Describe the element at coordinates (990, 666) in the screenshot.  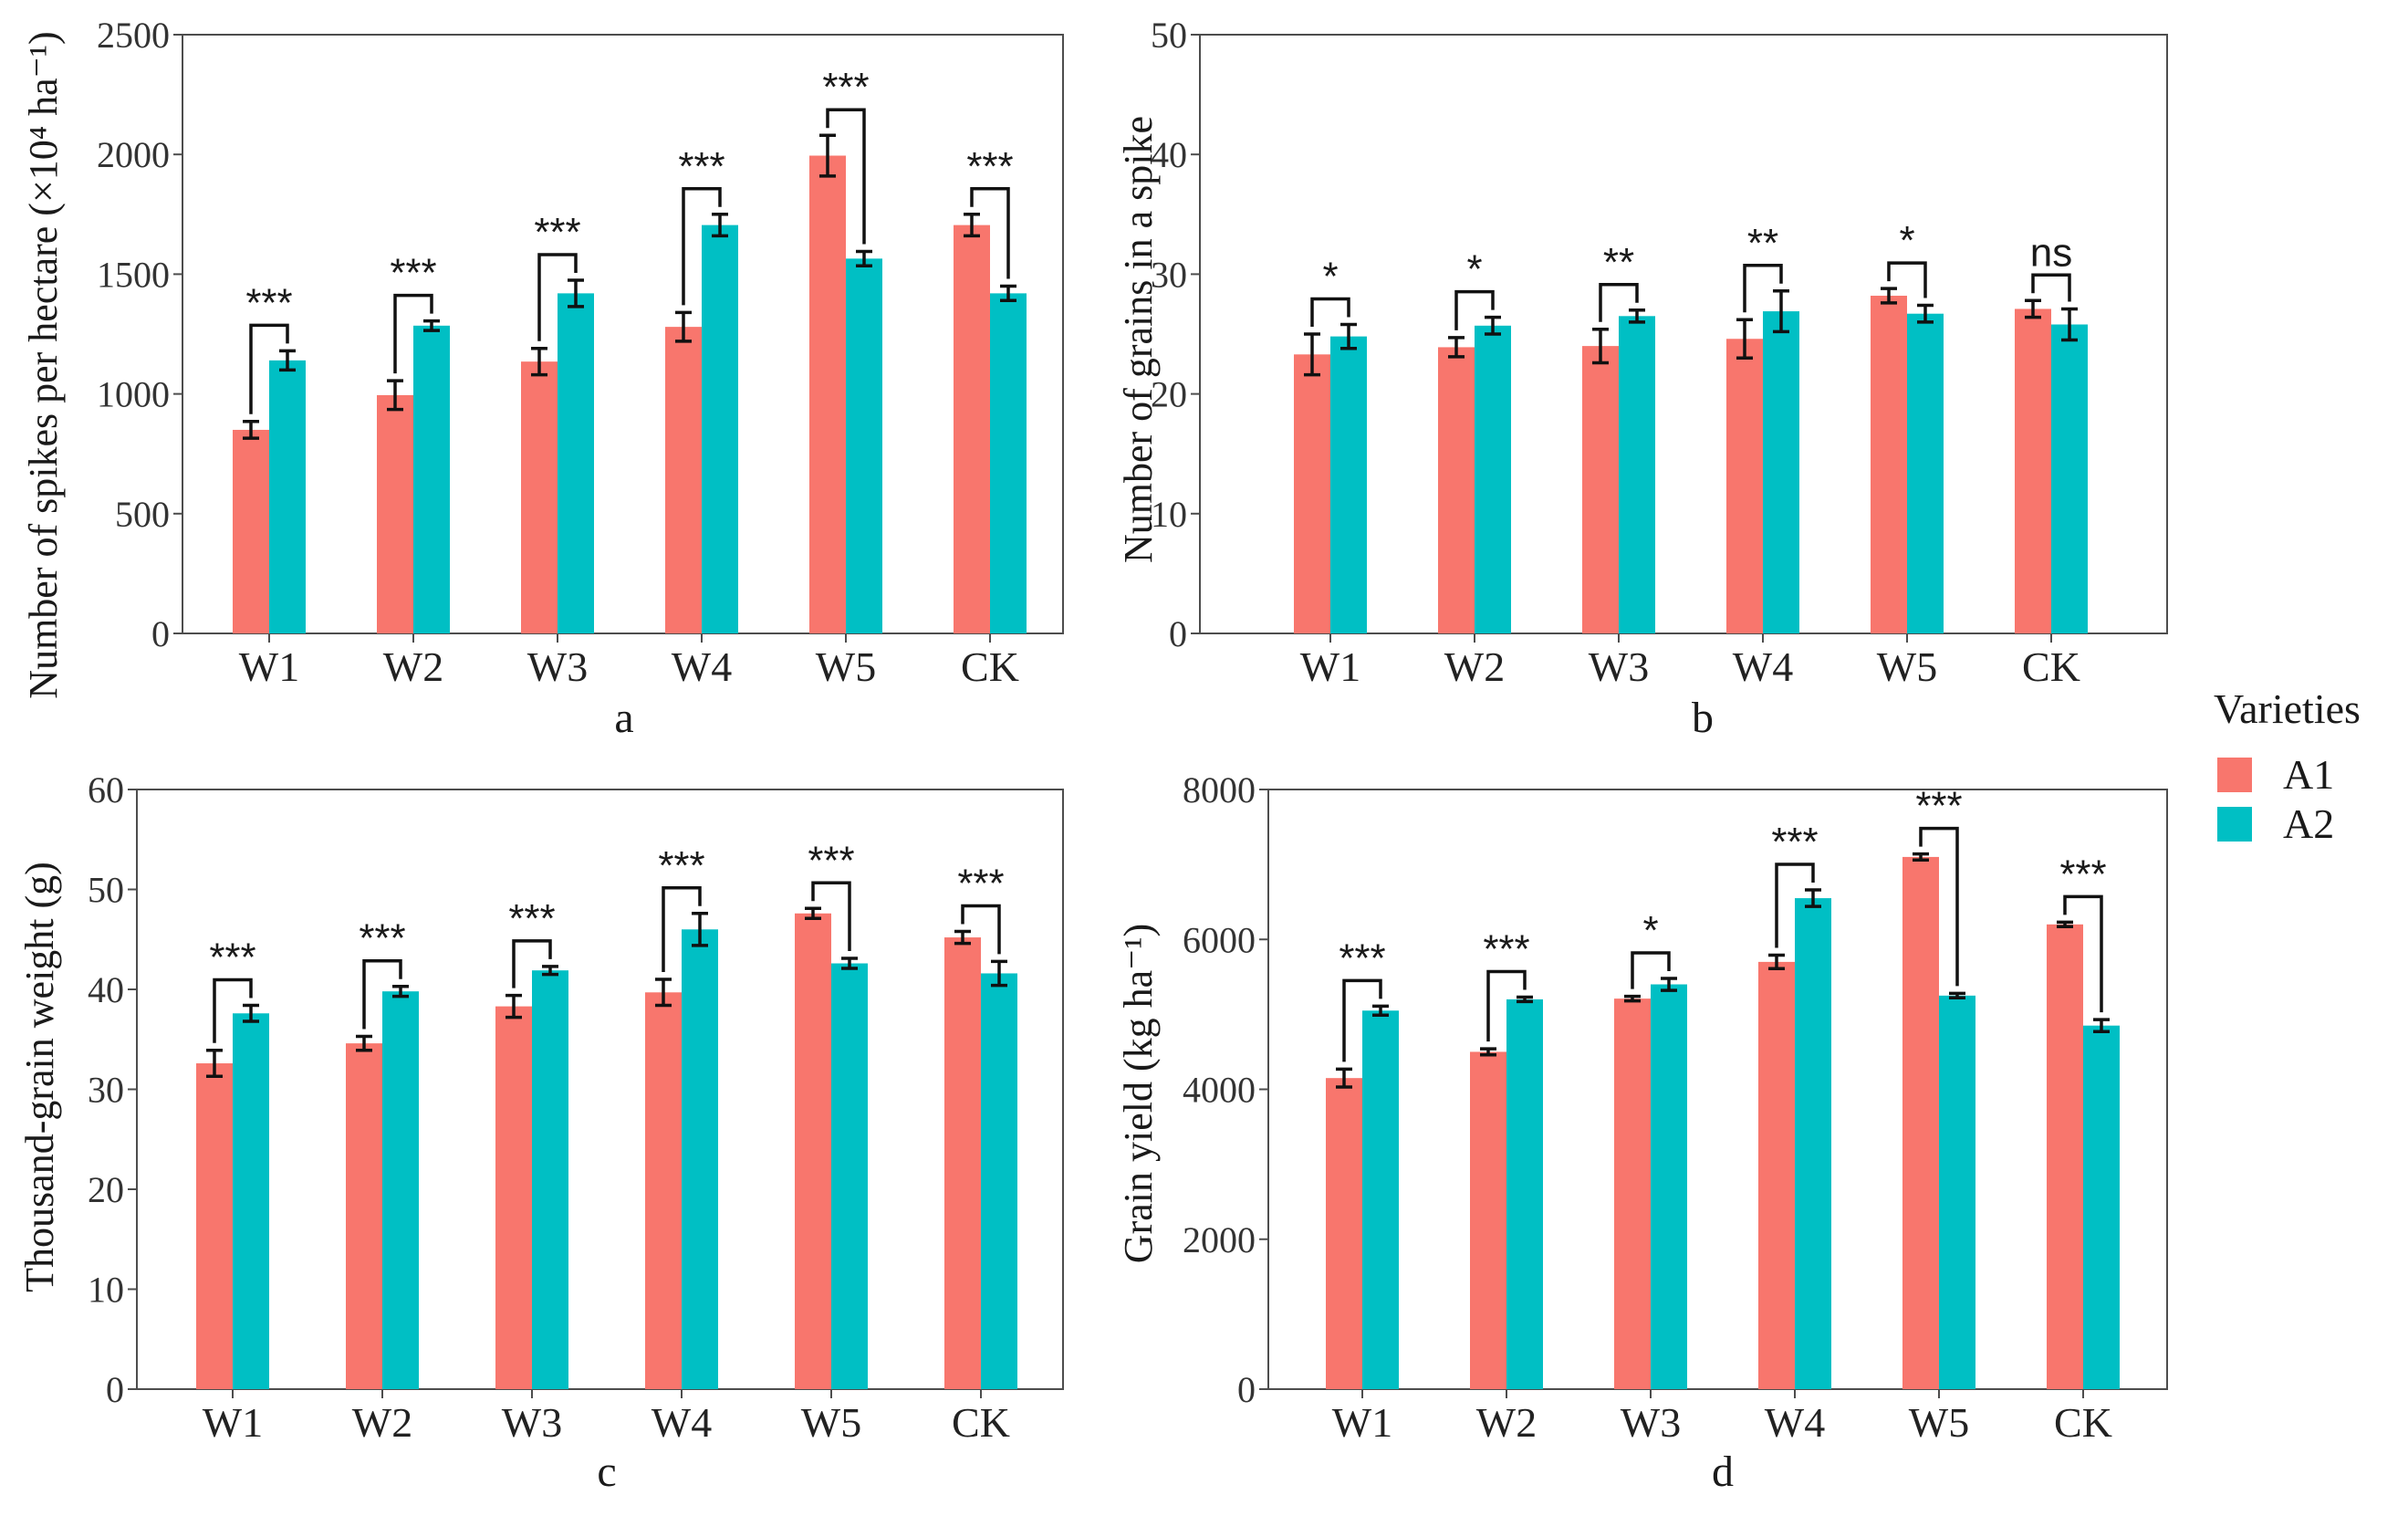
I see `panel-a-x-tick-label-ck: CK` at that location.